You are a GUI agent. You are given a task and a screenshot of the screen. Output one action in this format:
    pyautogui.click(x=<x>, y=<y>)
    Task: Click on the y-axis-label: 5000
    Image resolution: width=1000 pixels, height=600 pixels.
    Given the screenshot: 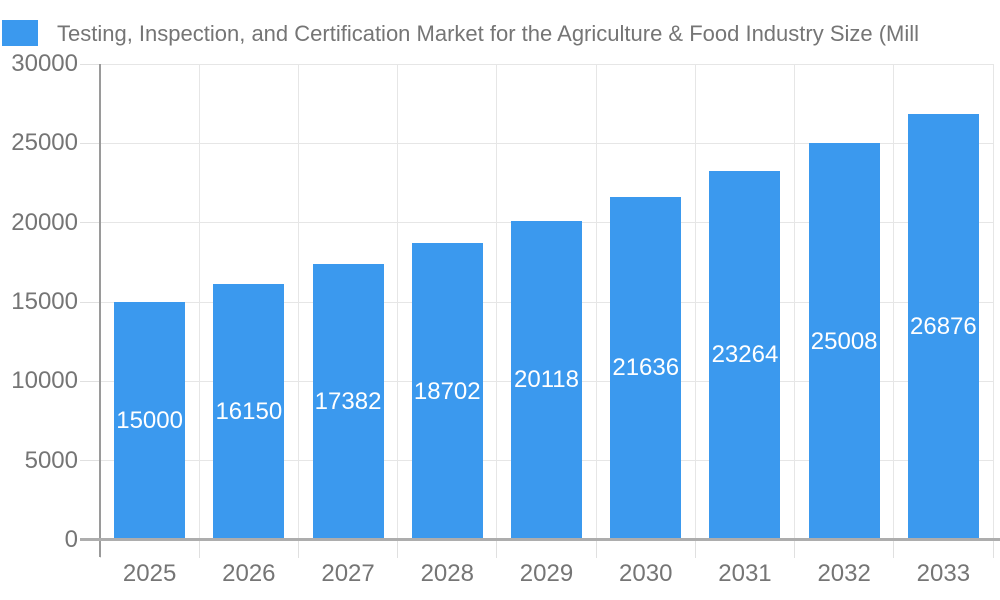 What is the action you would take?
    pyautogui.click(x=51, y=460)
    